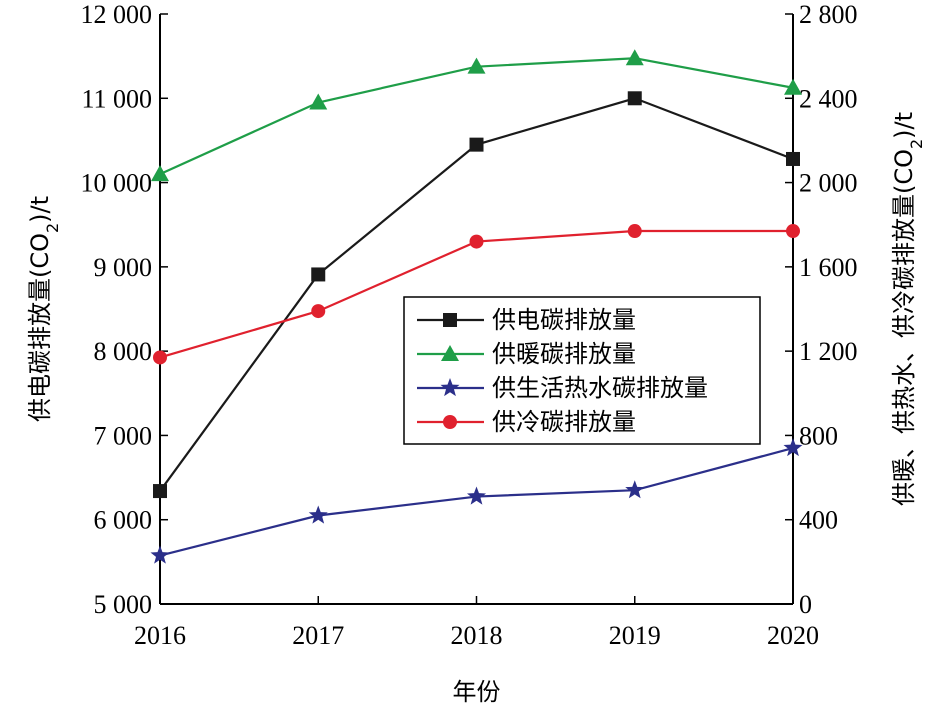 Image resolution: width=945 pixels, height=709 pixels. What do you see at coordinates (318, 635) in the screenshot?
I see `x-tick-label: 2017` at bounding box center [318, 635].